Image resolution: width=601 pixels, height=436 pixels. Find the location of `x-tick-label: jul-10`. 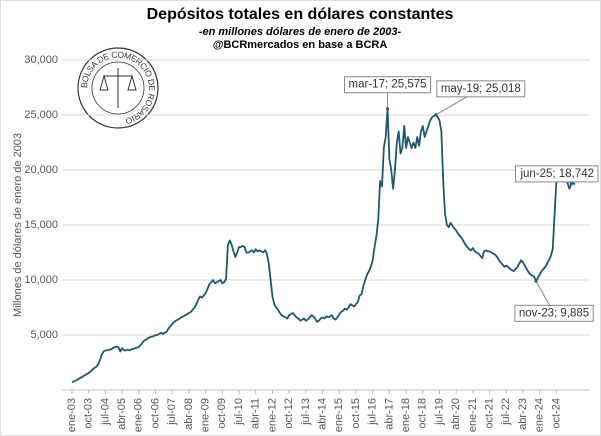

x-tick-label: jul-10 is located at coordinates (239, 412).